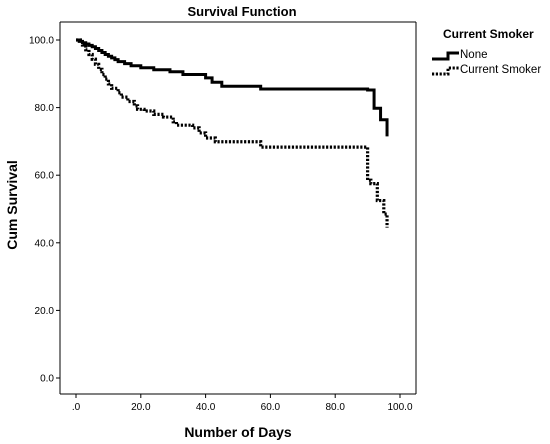  Describe the element at coordinates (445, 56) in the screenshot. I see `legend-swatch-none` at that location.